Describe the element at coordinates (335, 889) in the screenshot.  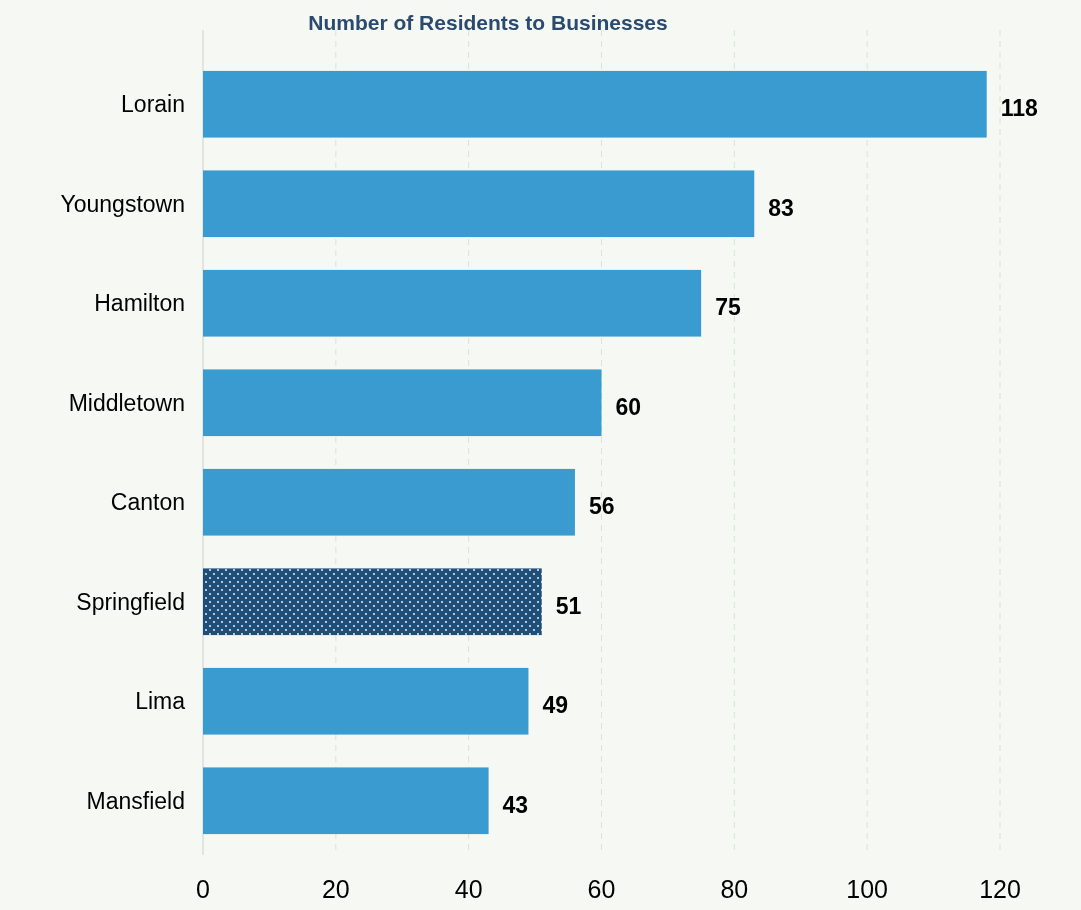
I see `x-tick-label: 20` at that location.